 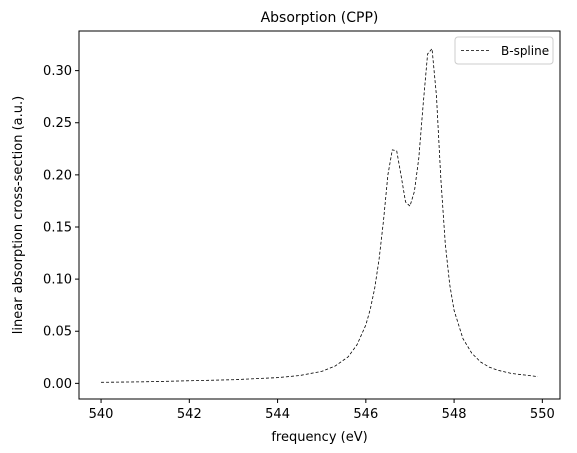 What do you see at coordinates (319, 437) in the screenshot?
I see `x-axis-label: frequency (eV)` at bounding box center [319, 437].